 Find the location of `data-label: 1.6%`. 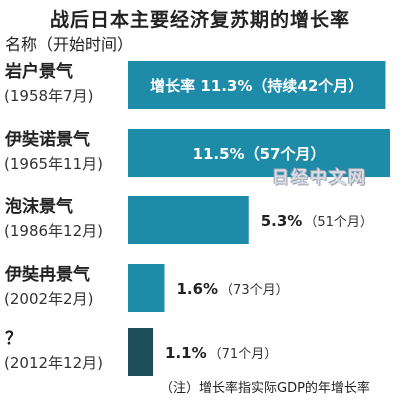

data-label: 1.6% is located at coordinates (197, 289).